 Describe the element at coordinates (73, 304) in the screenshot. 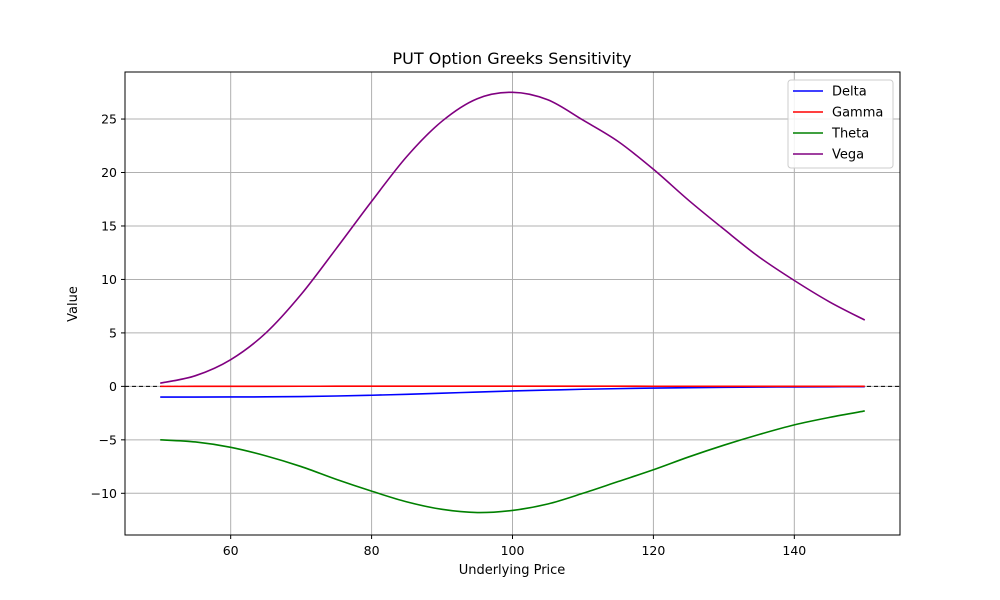

I see `y-axis-title: Value` at that location.